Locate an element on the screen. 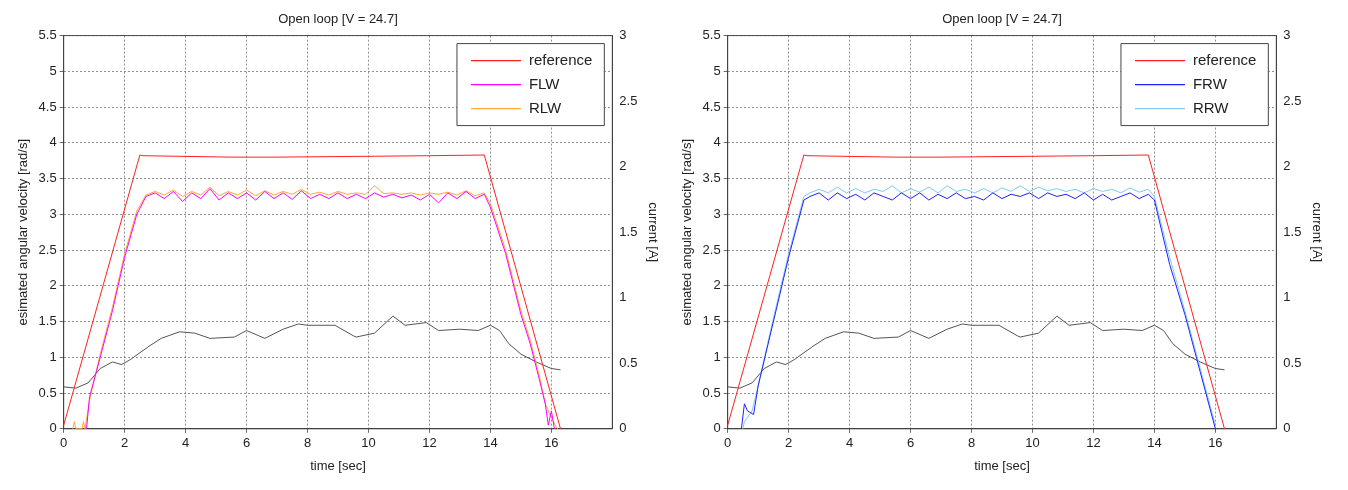  legend-label: FRW is located at coordinates (1210, 83).